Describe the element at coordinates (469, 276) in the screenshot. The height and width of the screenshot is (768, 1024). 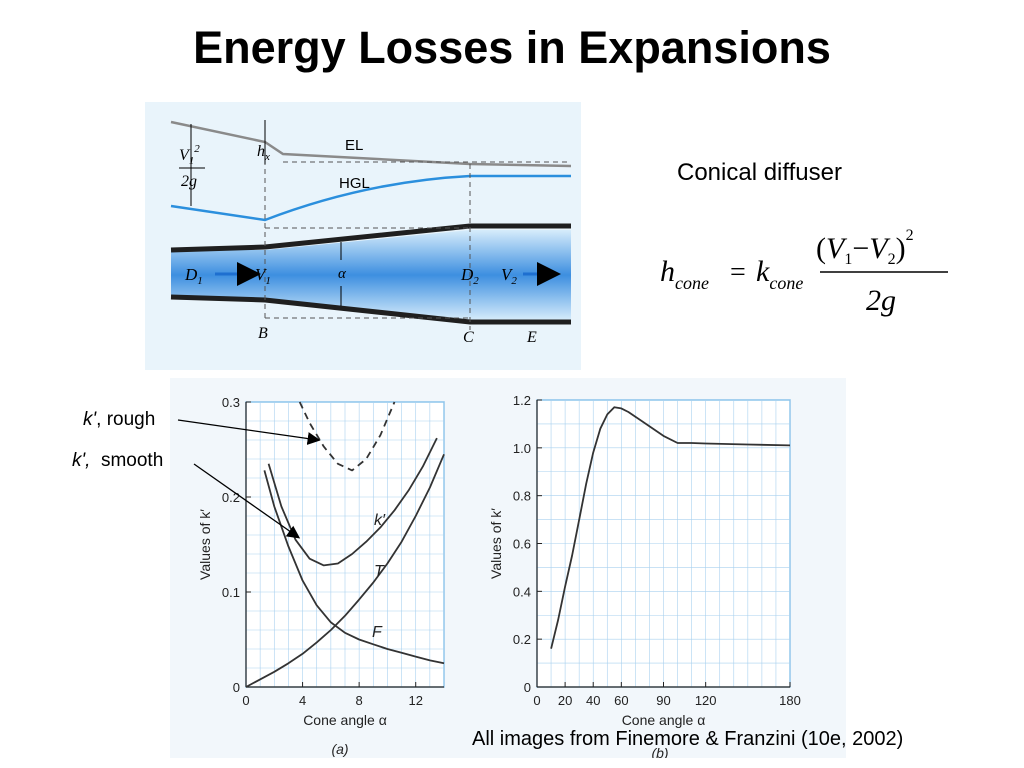
I see `d2-label: D2` at that location.